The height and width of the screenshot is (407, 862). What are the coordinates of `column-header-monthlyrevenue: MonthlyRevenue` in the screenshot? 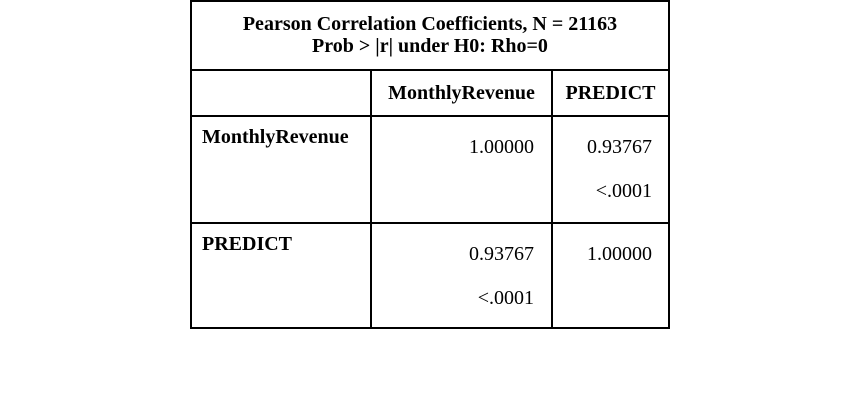 It's located at (461, 93).